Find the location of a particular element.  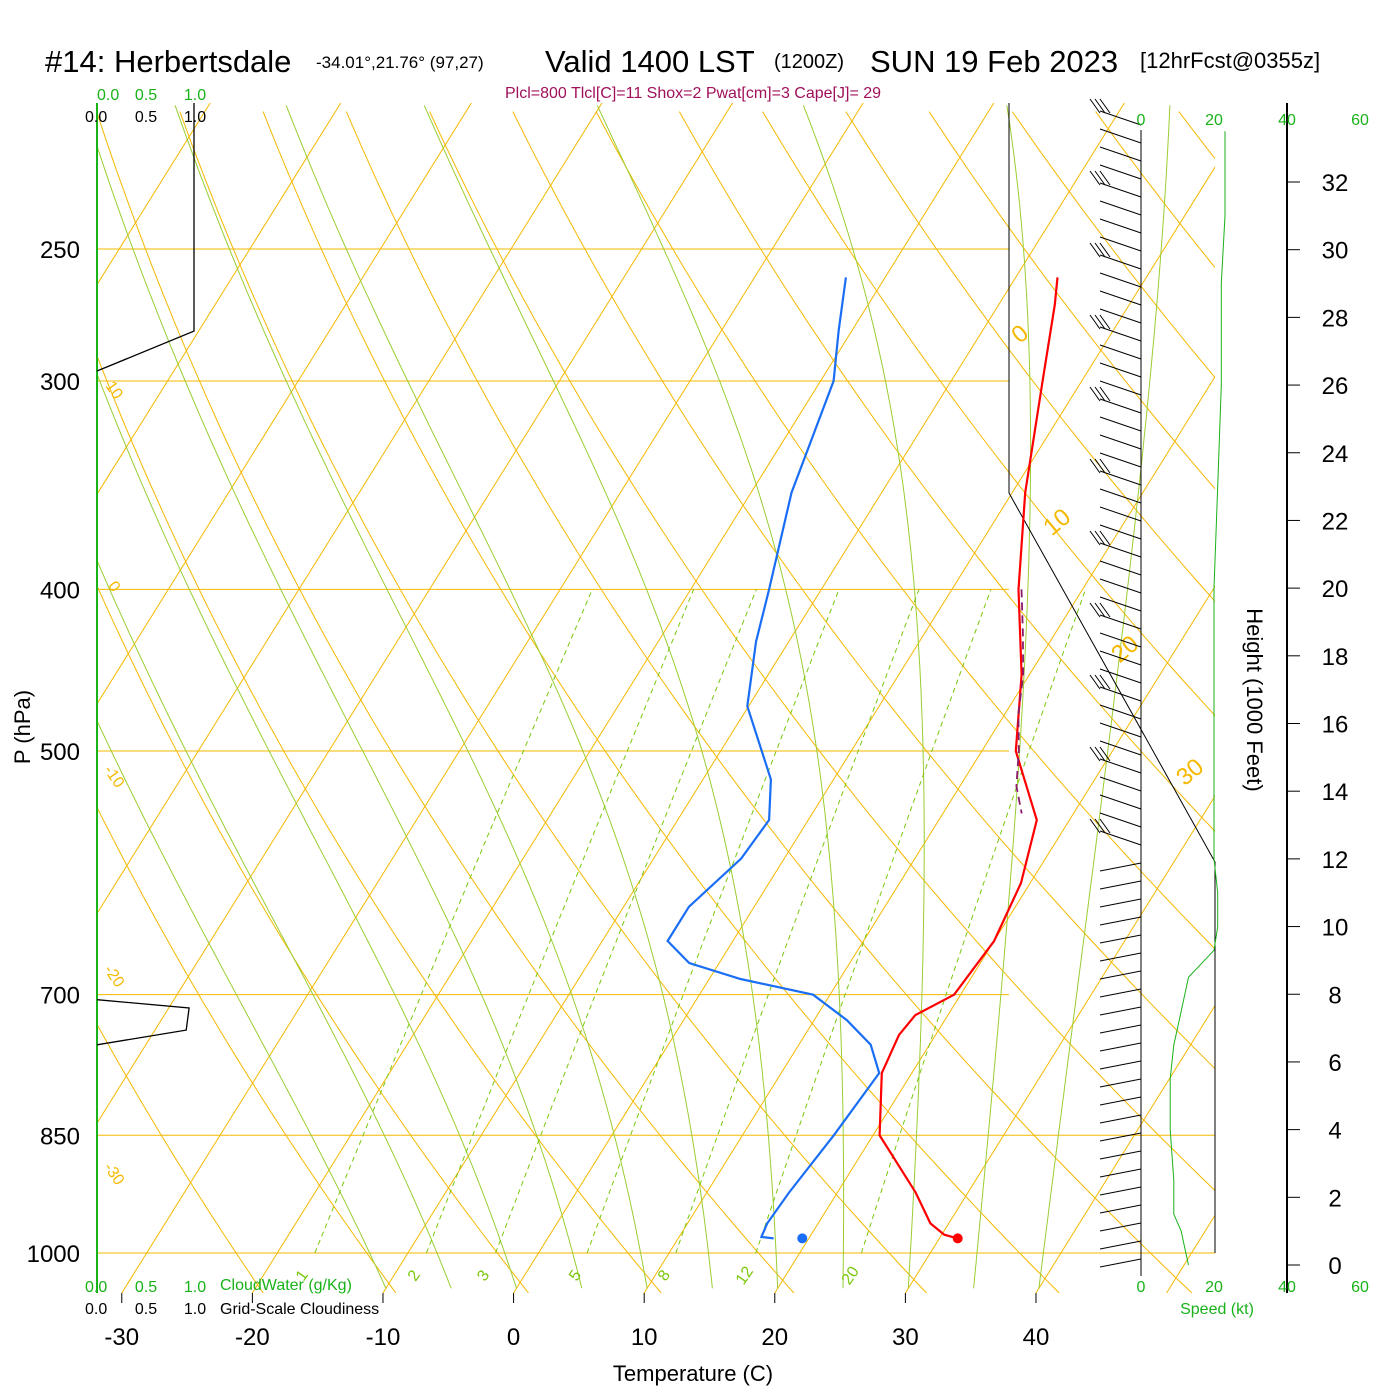

isotherm-label: 20 is located at coordinates (1125, 649).